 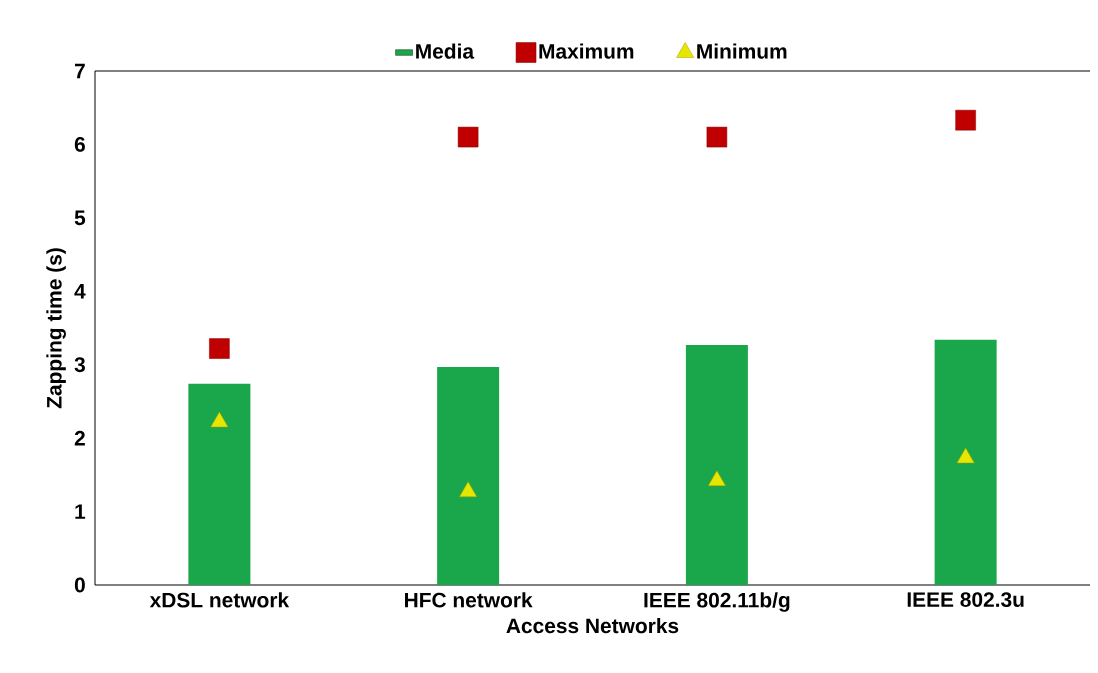 What do you see at coordinates (219, 600) in the screenshot?
I see `x-tick-label: xDSL network` at bounding box center [219, 600].